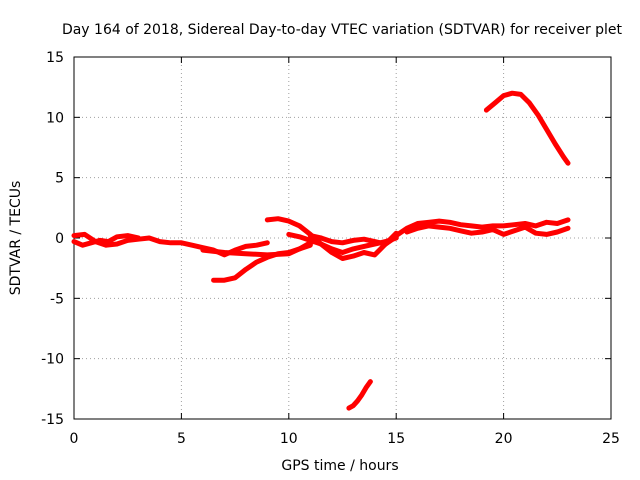 The image size is (640, 480). What do you see at coordinates (55, 118) in the screenshot?
I see `y-tick-label: 10` at bounding box center [55, 118].